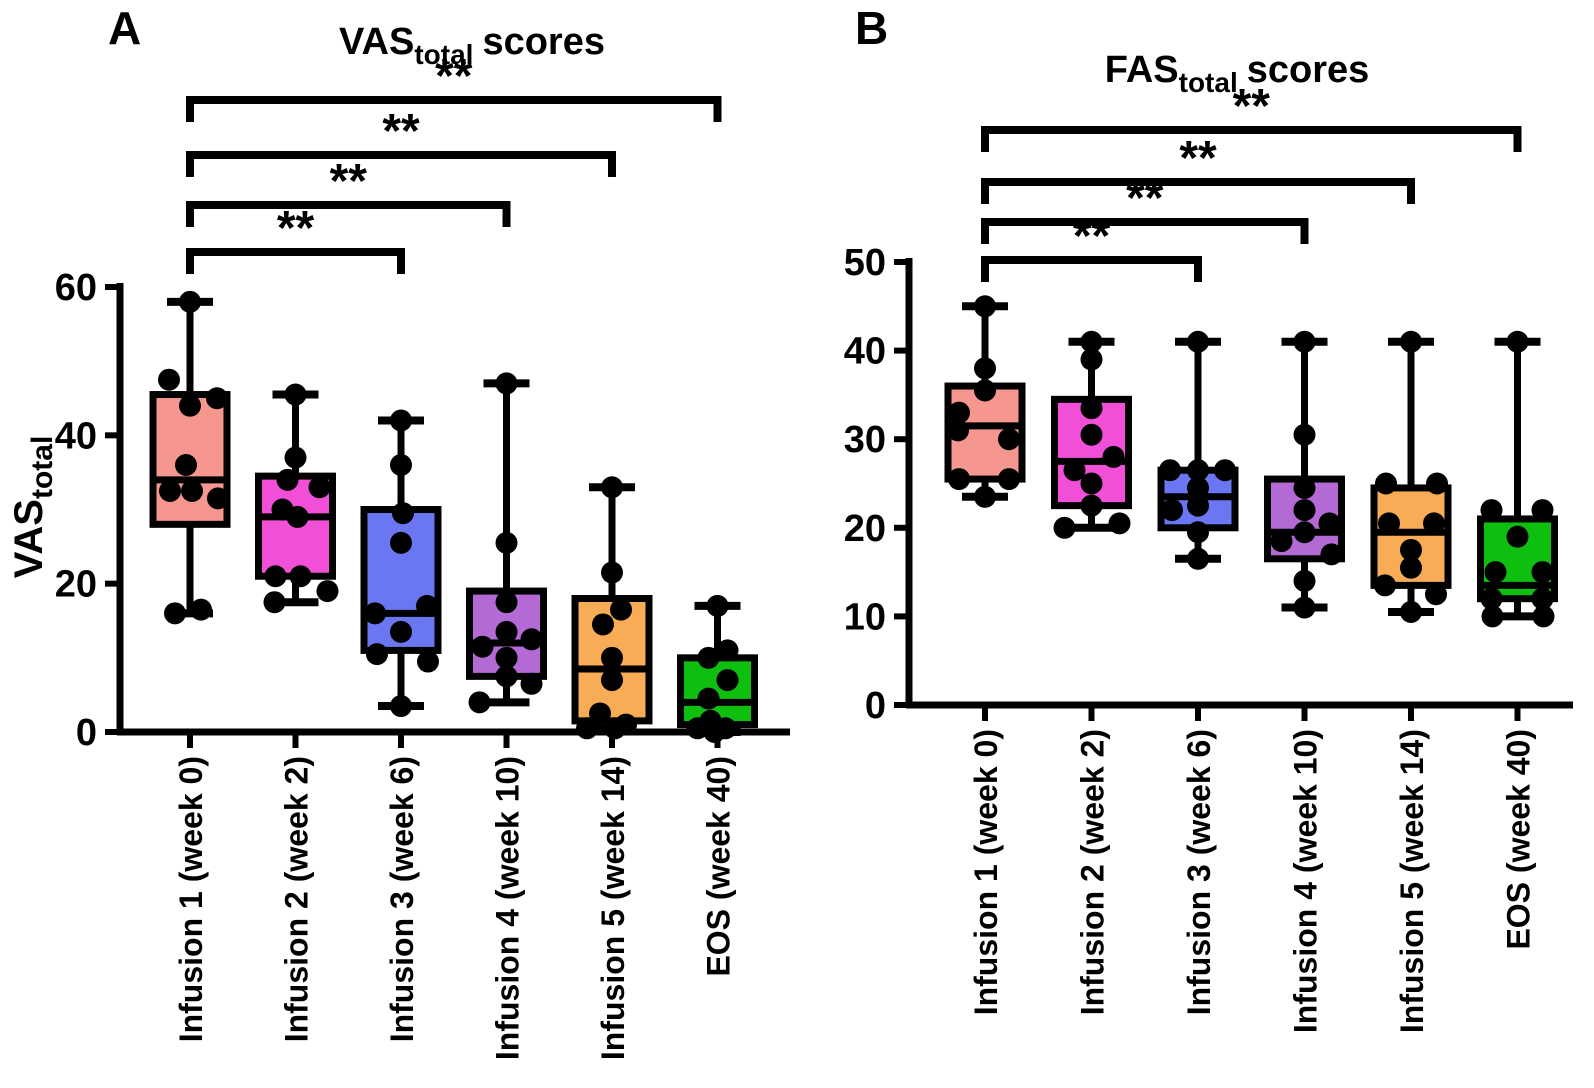 The width and height of the screenshot is (1594, 1088). I want to click on panel-b-letter: B, so click(871, 28).